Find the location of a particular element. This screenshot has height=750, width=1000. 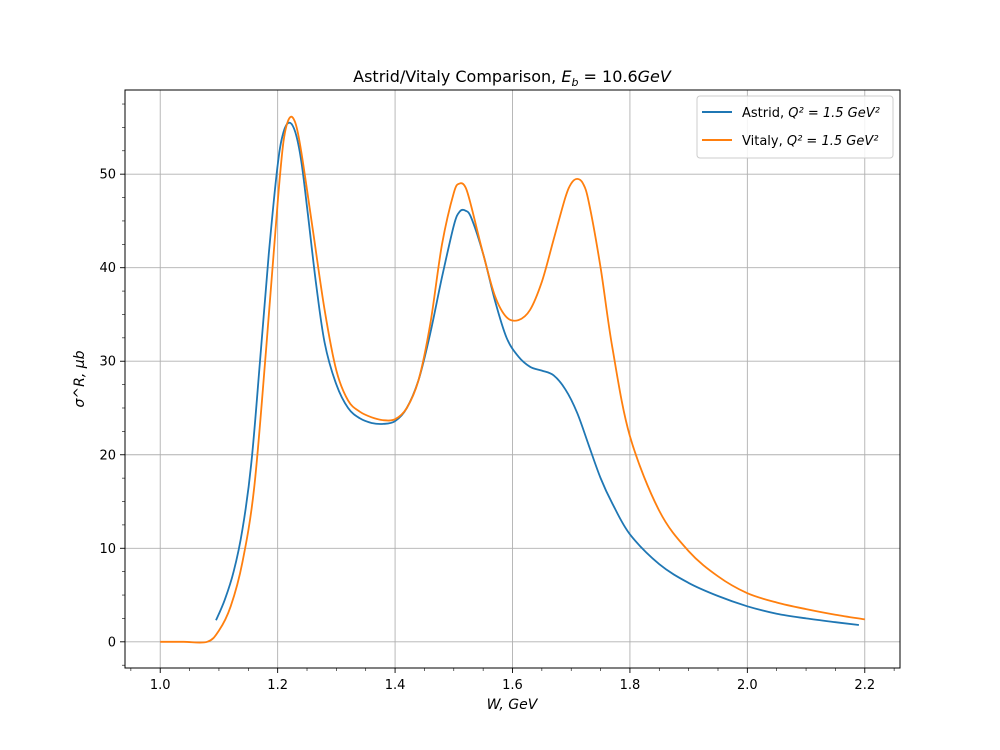

legend-box is located at coordinates (795, 127).